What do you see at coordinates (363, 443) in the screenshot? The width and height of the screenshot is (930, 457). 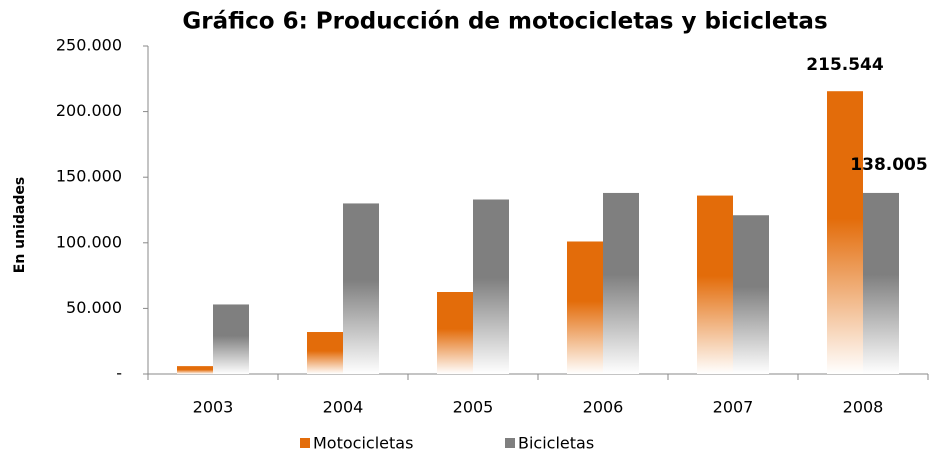 I see `legend-label: Motocicletas` at bounding box center [363, 443].